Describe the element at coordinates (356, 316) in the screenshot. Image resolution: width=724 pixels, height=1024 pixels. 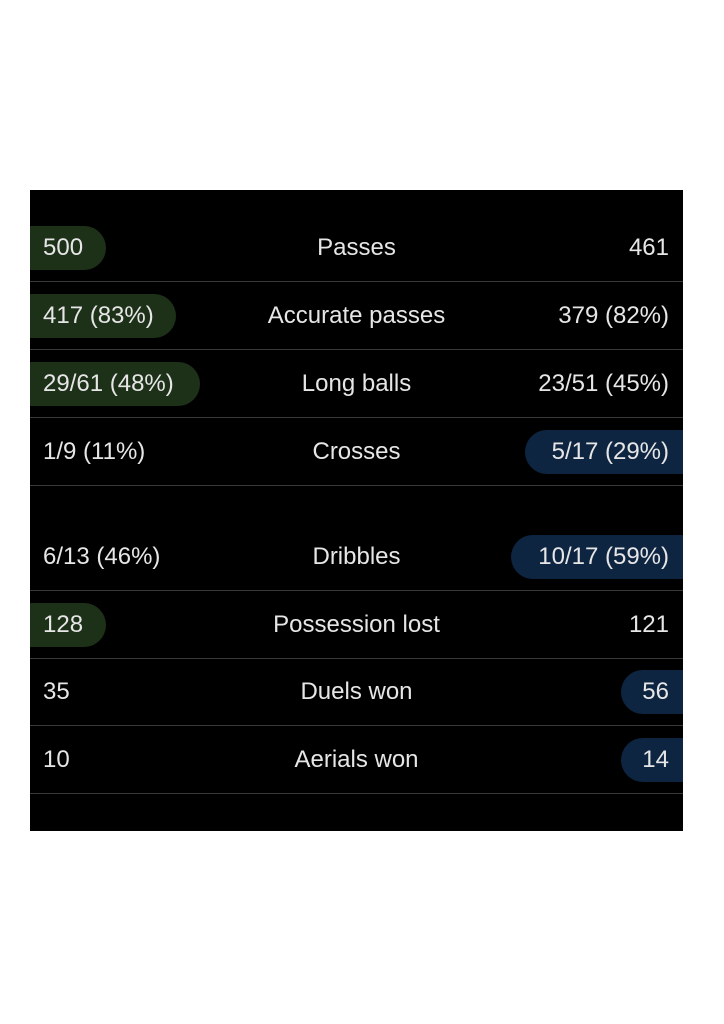
I see `stat-row-accurate-passes: 417 (83%) Accurate passes 379 (82%)` at that location.